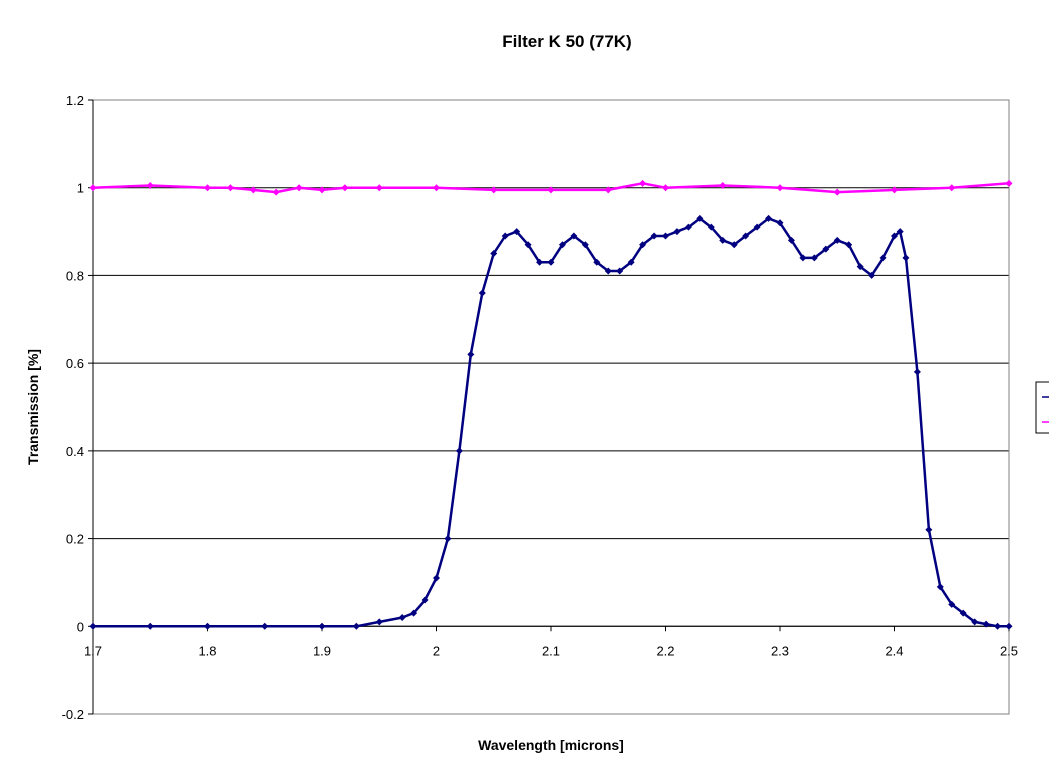 Image resolution: width=1049 pixels, height=778 pixels. Describe the element at coordinates (75, 363) in the screenshot. I see `y-tick-label: 0.6` at that location.